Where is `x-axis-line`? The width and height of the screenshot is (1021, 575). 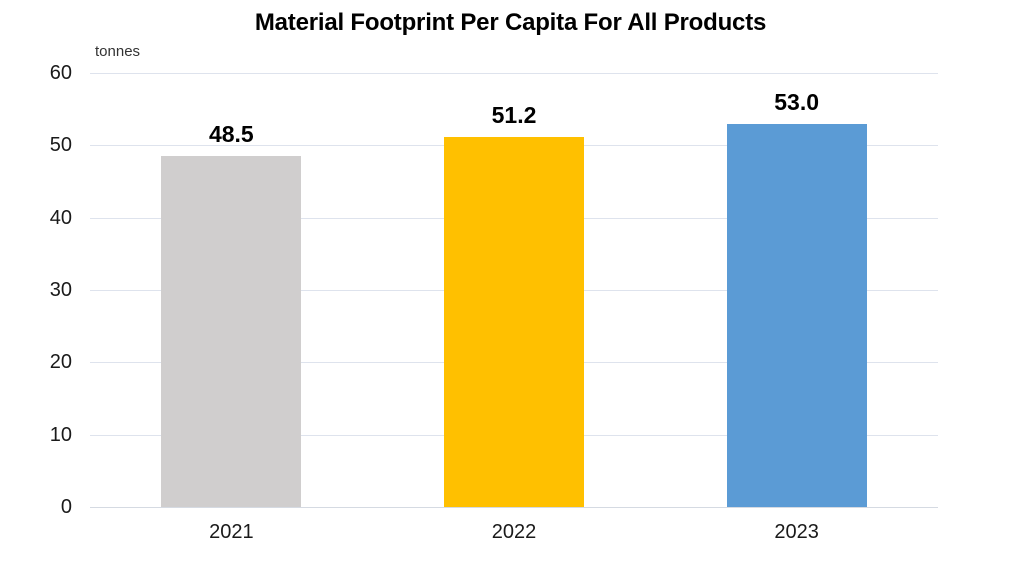 x-axis-line is located at coordinates (514, 507).